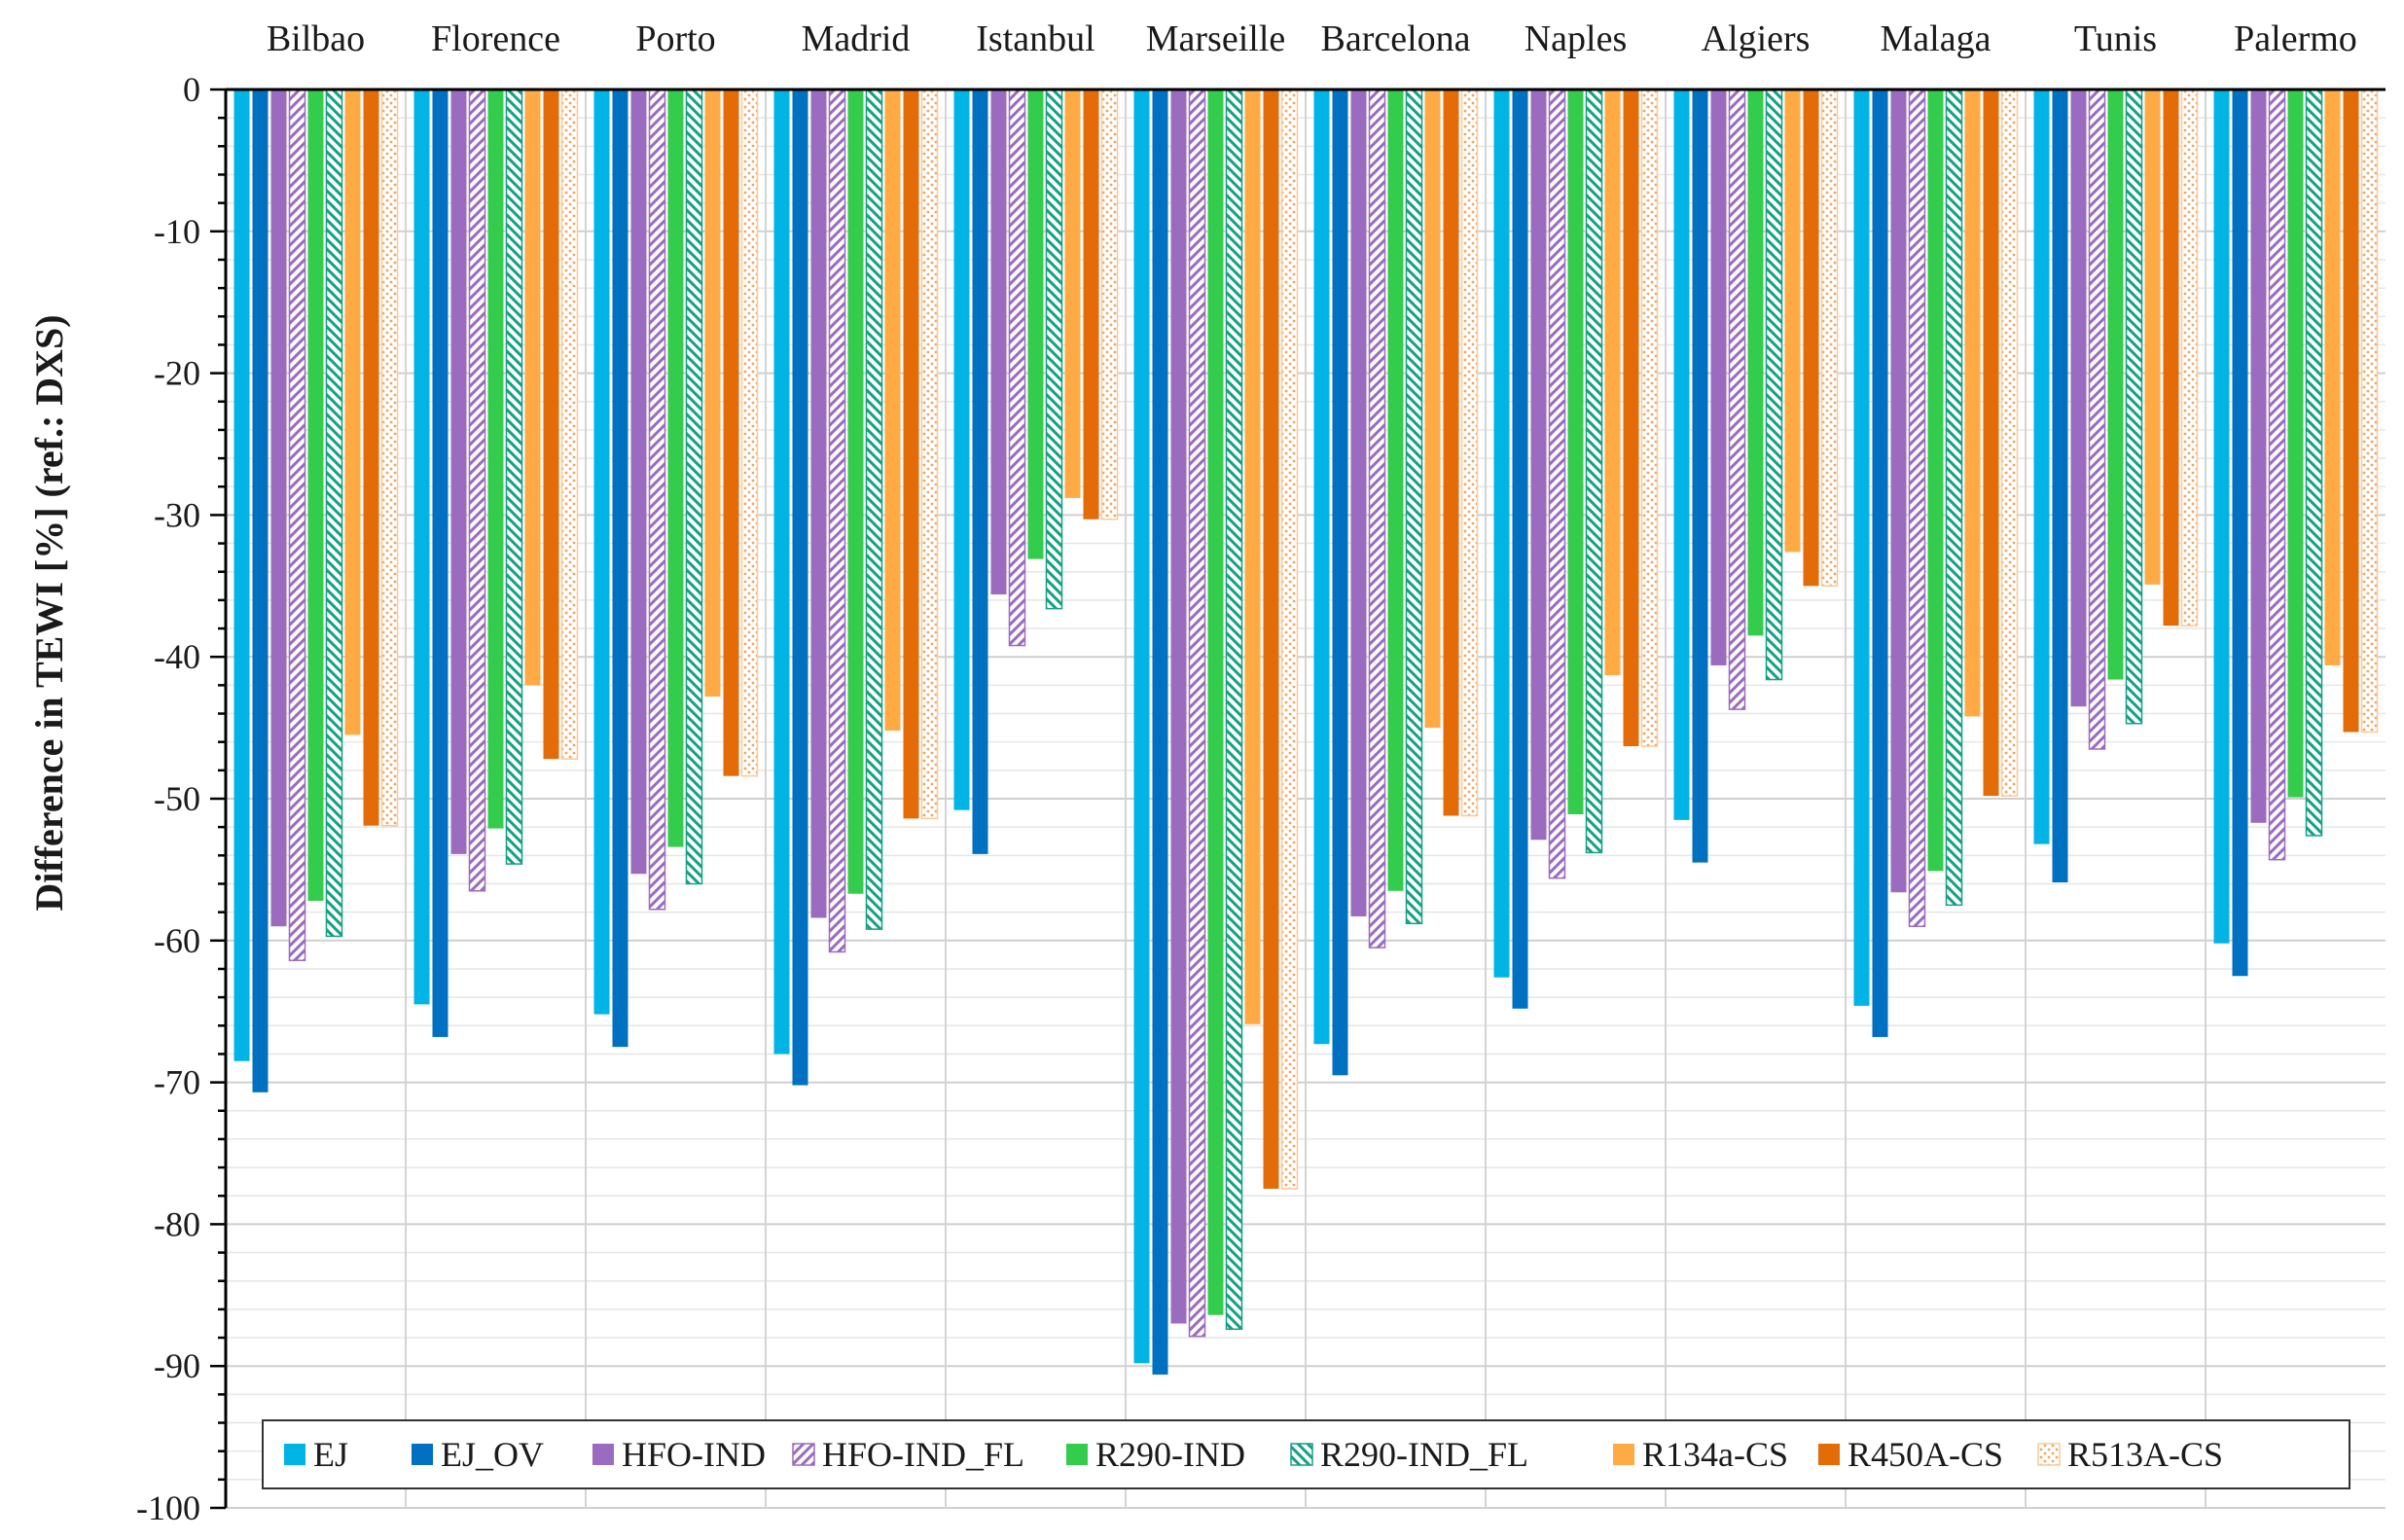 The width and height of the screenshot is (2404, 1540). I want to click on bar-r513a-cs-tunis, so click(2189, 358).